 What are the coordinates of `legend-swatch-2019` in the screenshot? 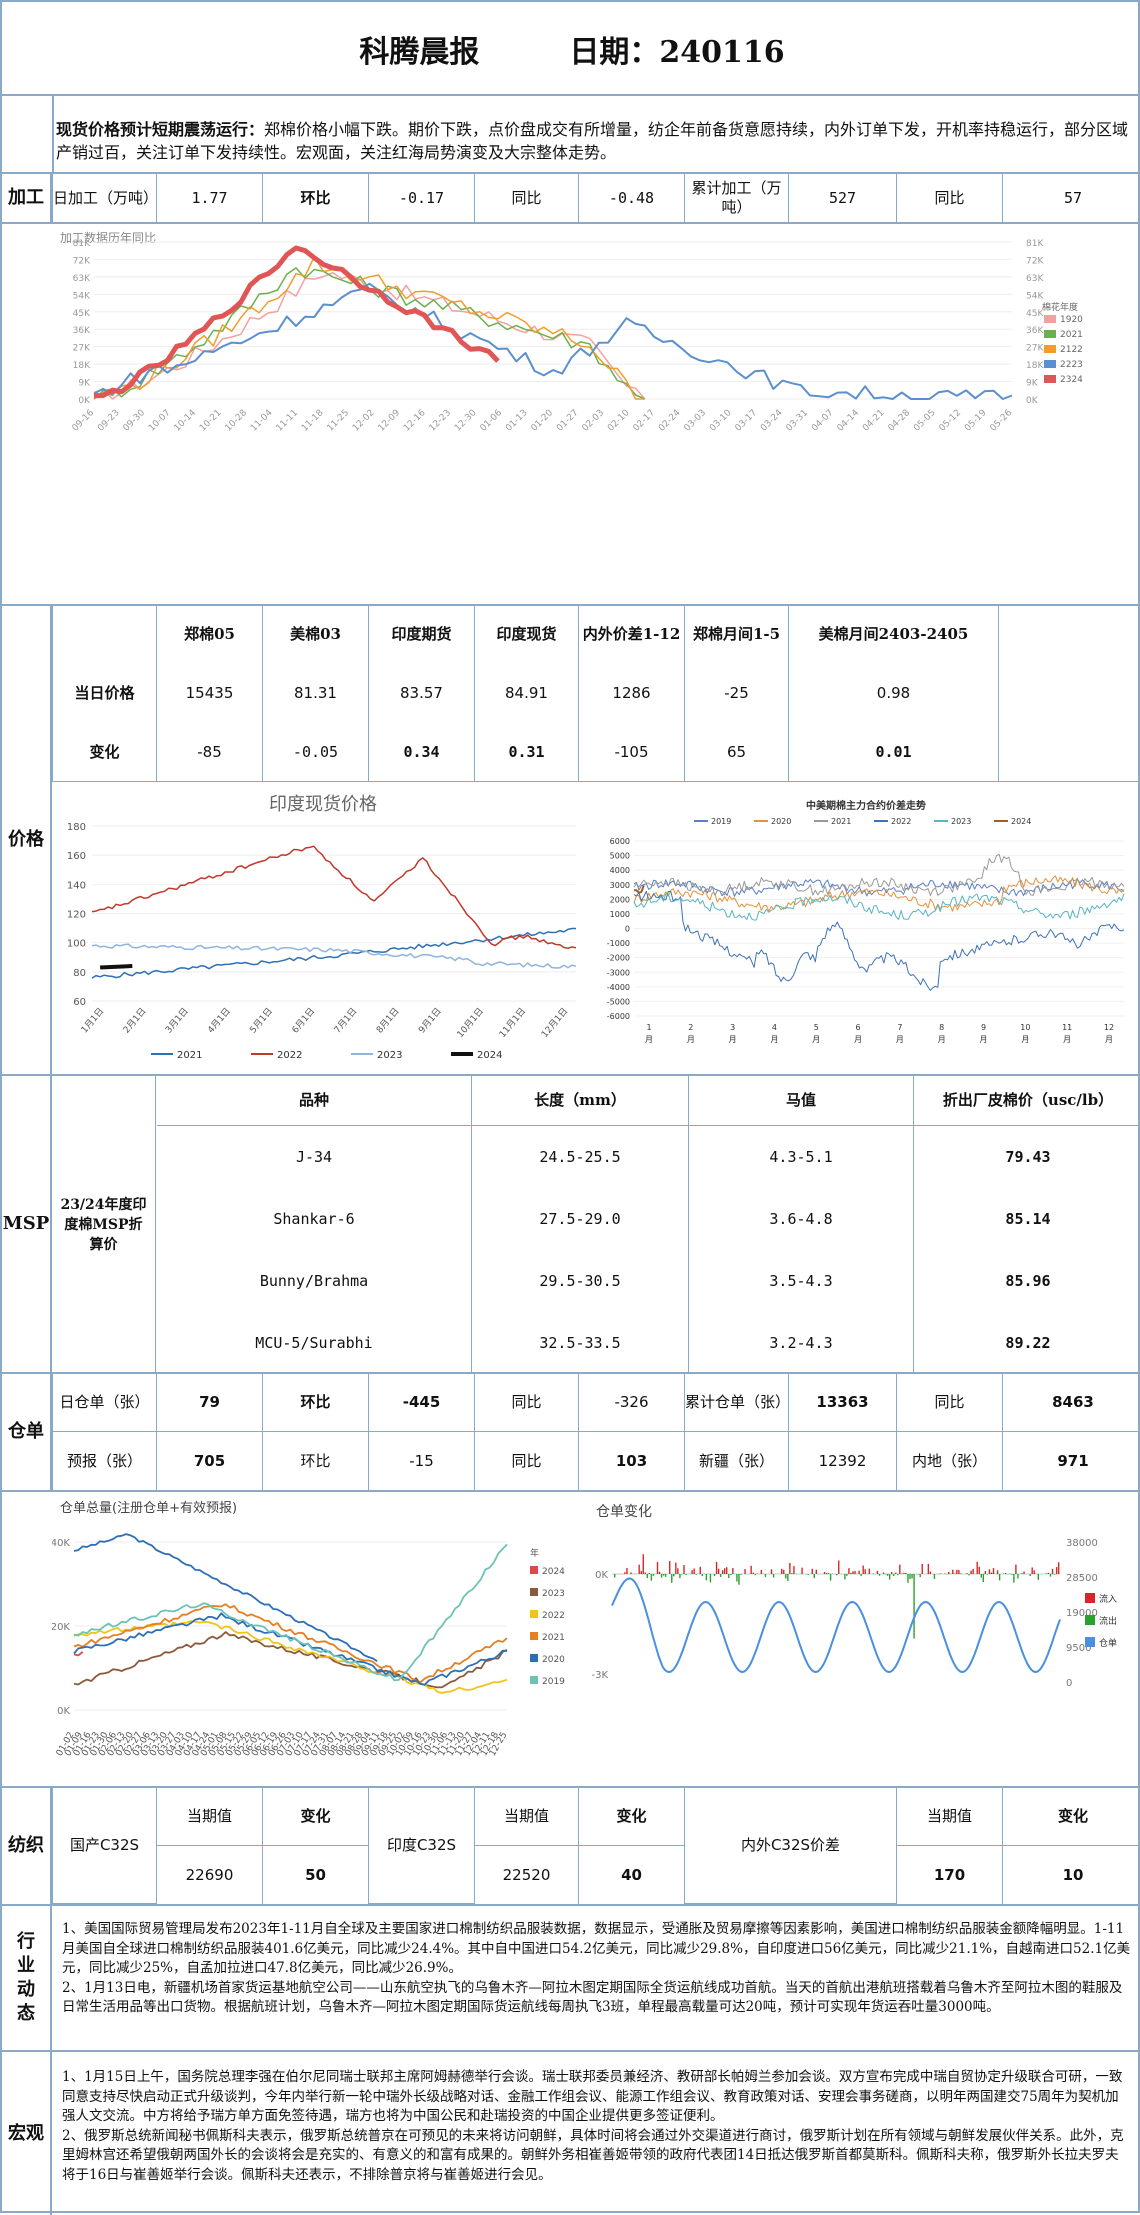 It's located at (534, 1680).